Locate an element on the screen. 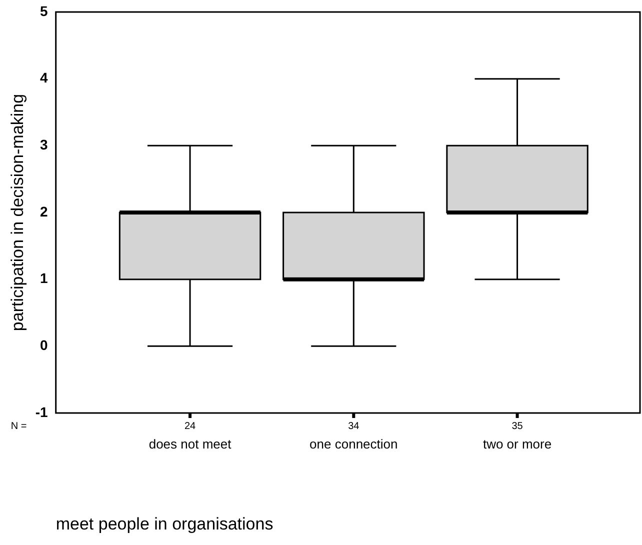 This screenshot has width=642, height=545. x-axis-title: meet people in organisations is located at coordinates (165, 524).